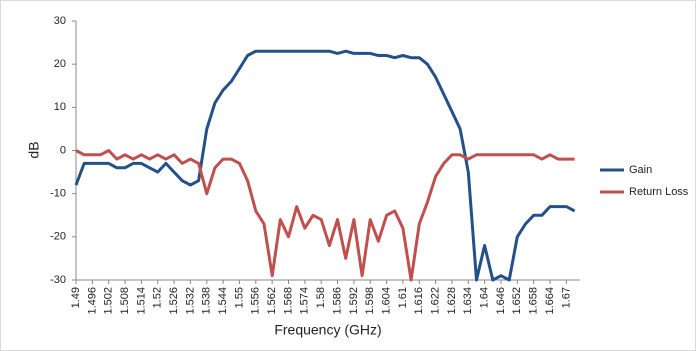  I want to click on x-tick-label: 1.526, so click(174, 301).